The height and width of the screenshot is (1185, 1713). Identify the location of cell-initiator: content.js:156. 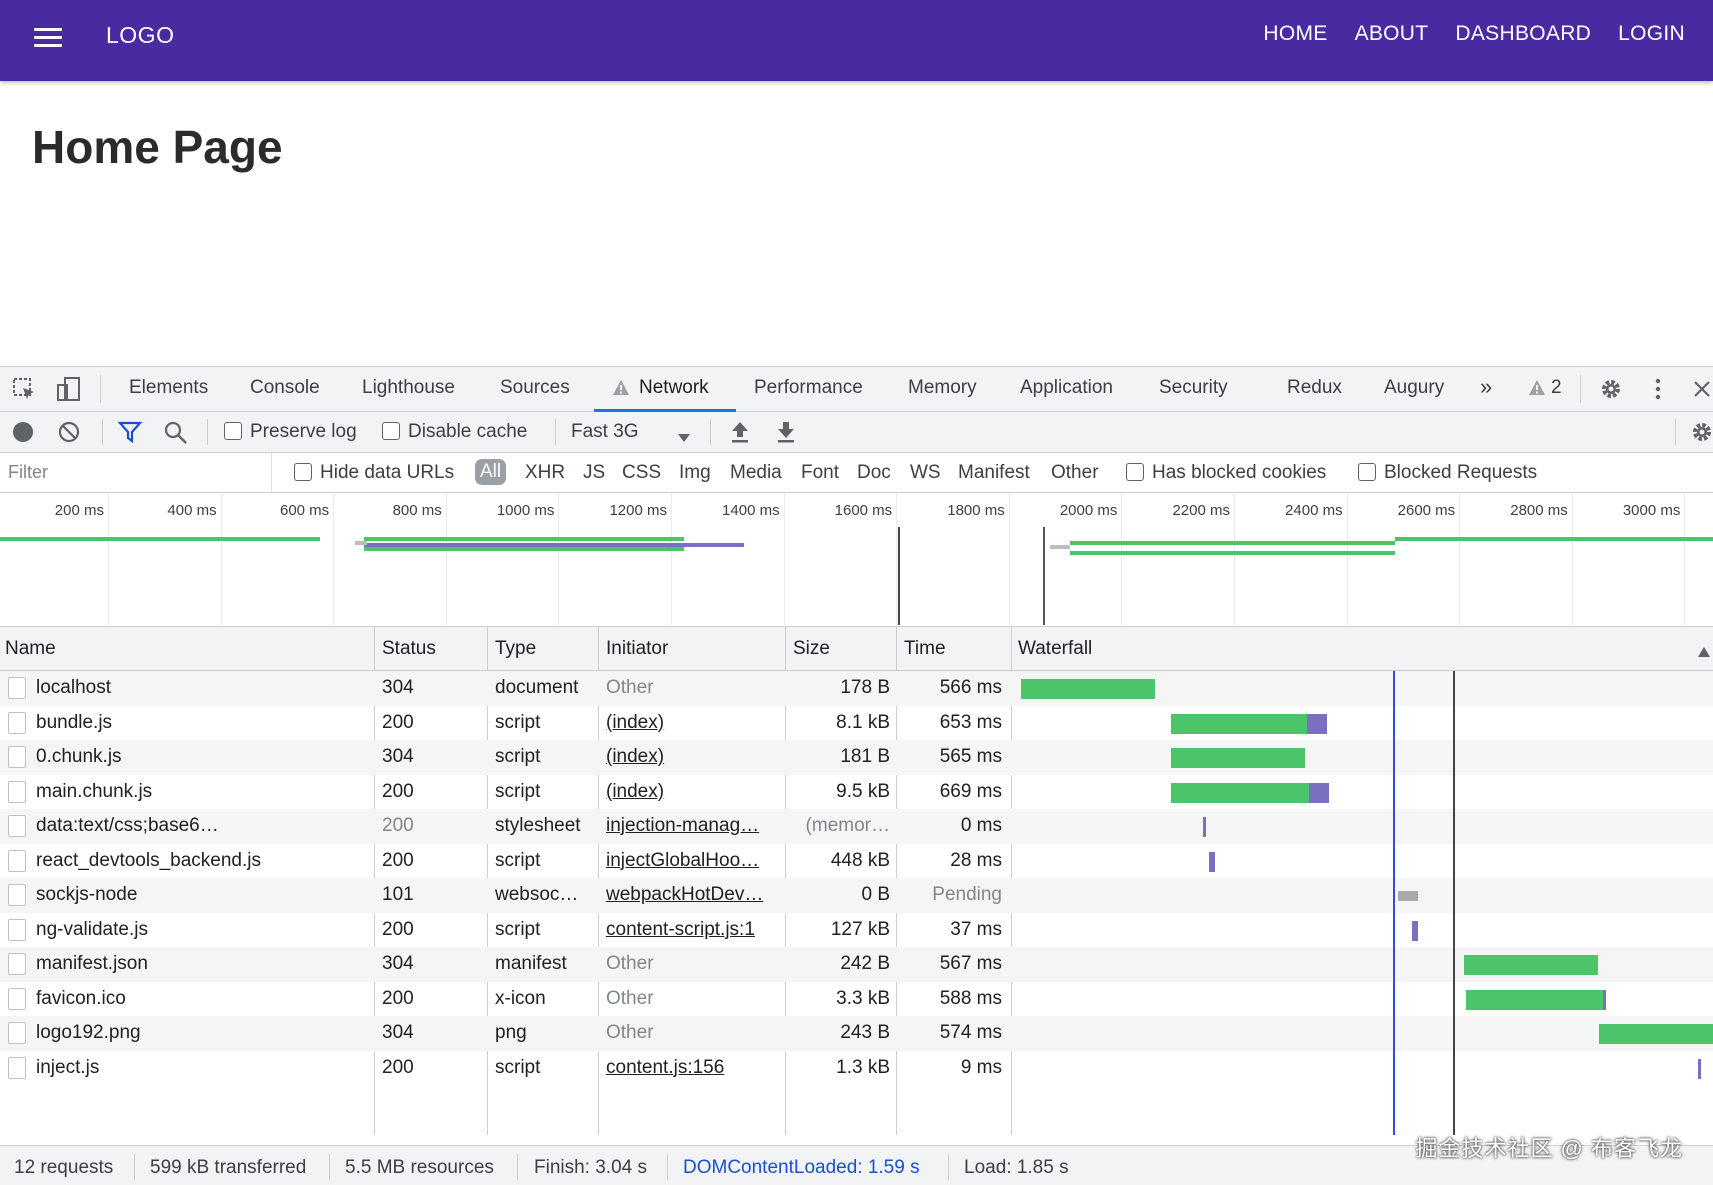
(665, 1067).